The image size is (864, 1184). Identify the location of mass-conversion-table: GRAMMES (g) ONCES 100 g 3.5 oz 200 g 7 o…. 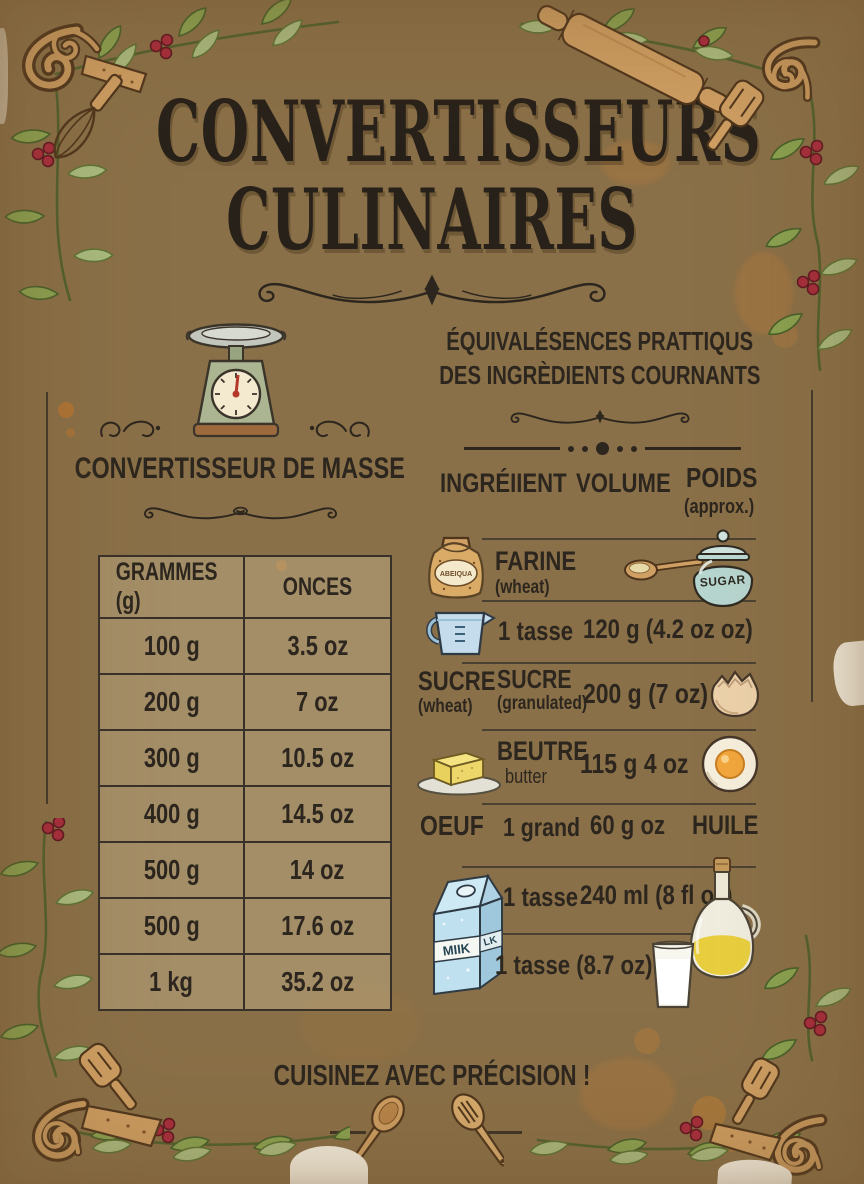
(245, 783).